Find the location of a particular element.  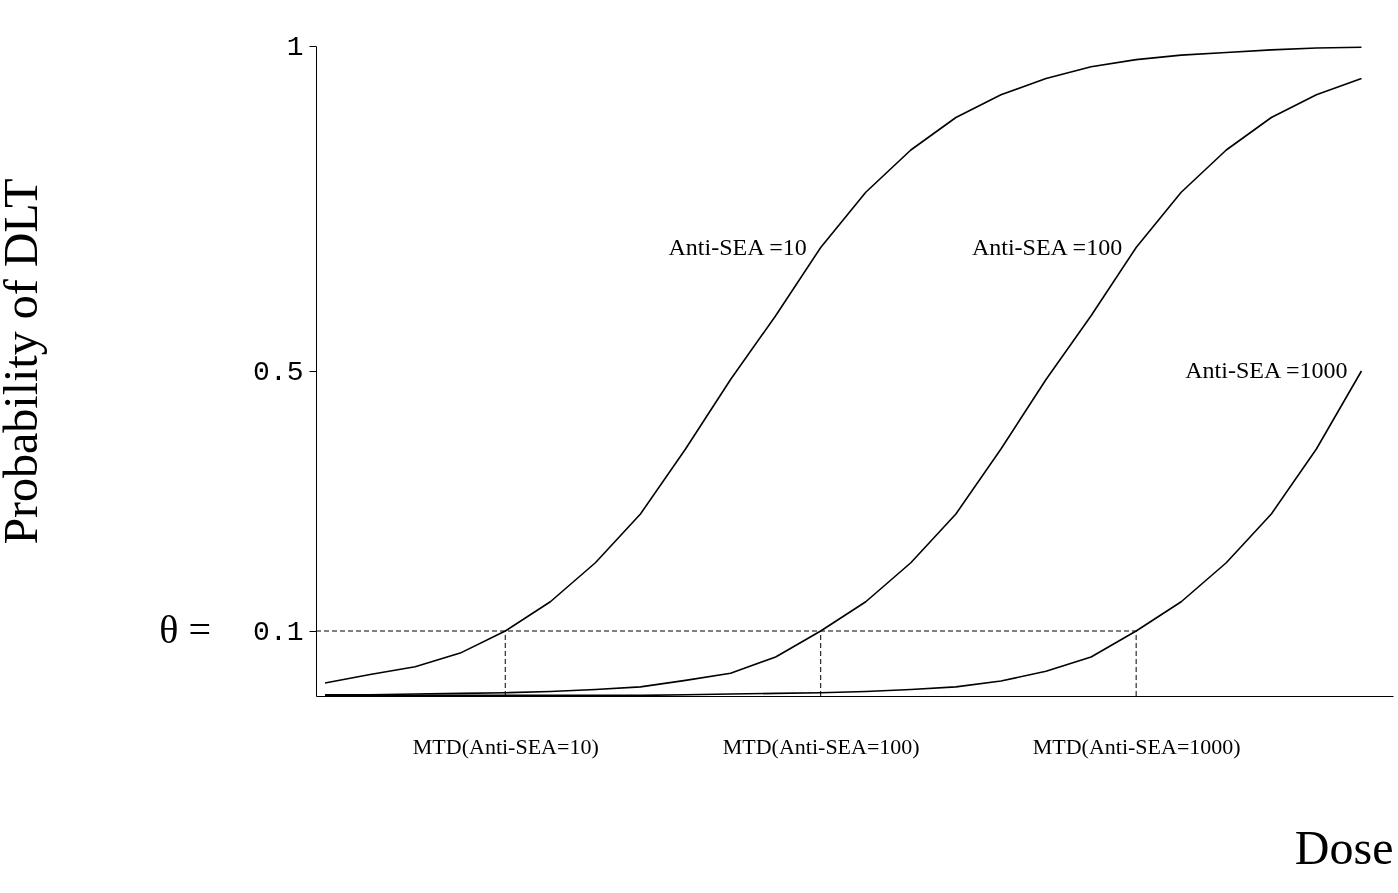

y-tick-label: 1 is located at coordinates (295, 47).